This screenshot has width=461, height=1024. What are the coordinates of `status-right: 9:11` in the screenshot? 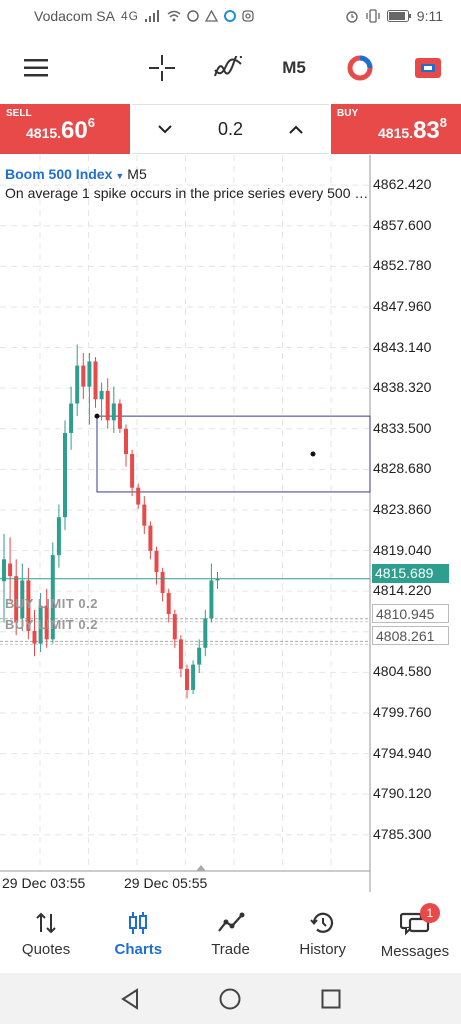 It's located at (394, 16).